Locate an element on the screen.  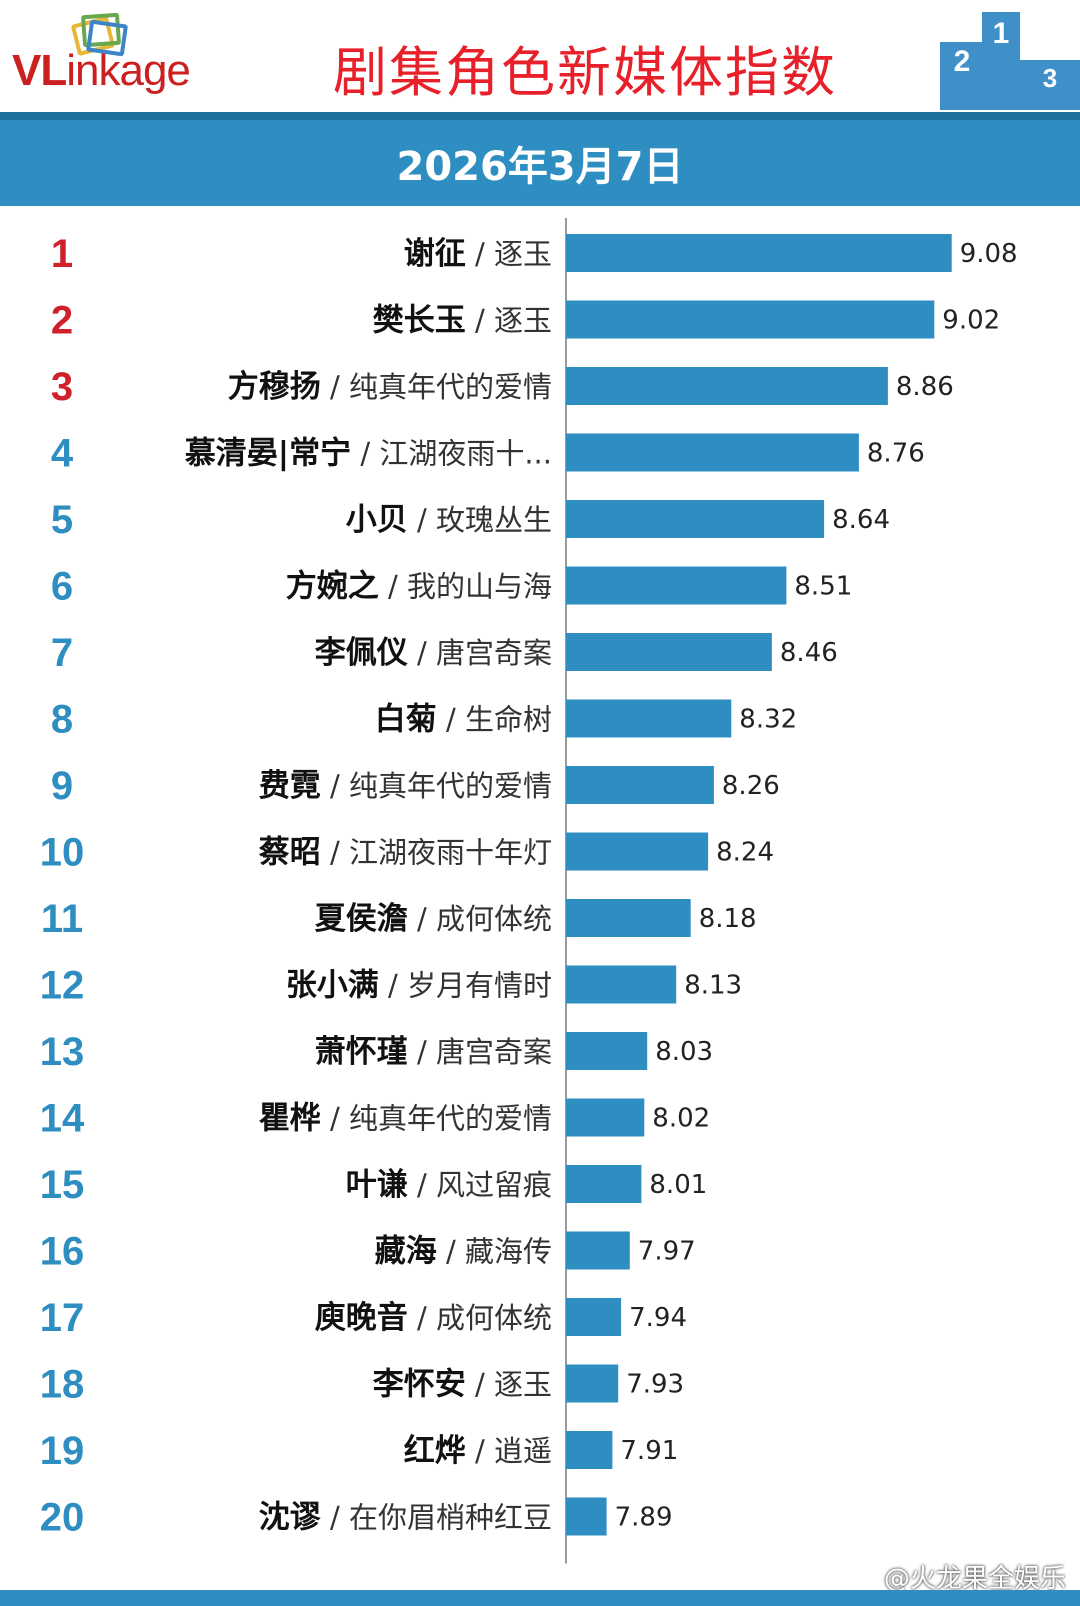
category-label: 沈谬 / 在你眉梢种红豆 is located at coordinates (405, 1518).